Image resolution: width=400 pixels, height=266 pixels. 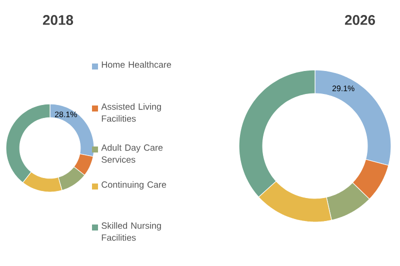 I want to click on legend-label: Adult Day Care Services, so click(x=132, y=153).